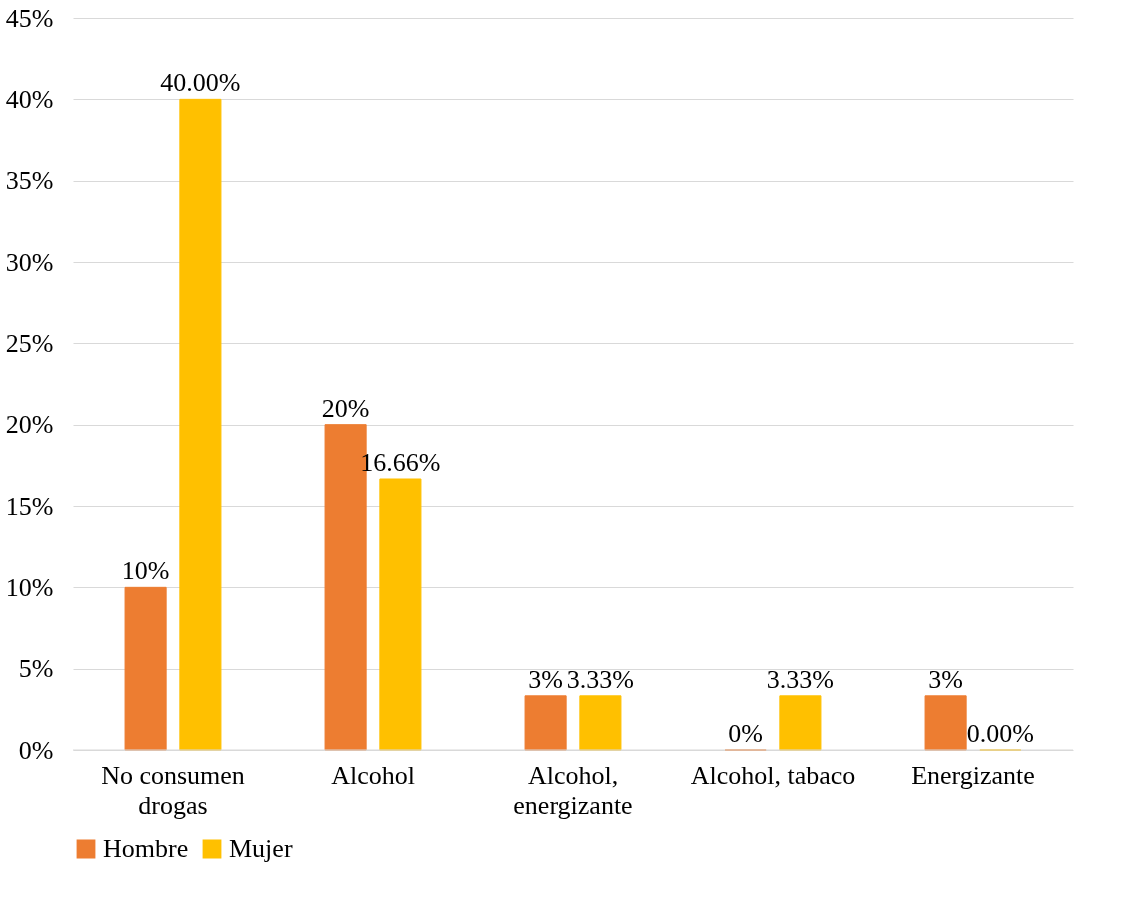  What do you see at coordinates (773, 775) in the screenshot?
I see `x-tick-label: Alcohol, tabaco` at bounding box center [773, 775].